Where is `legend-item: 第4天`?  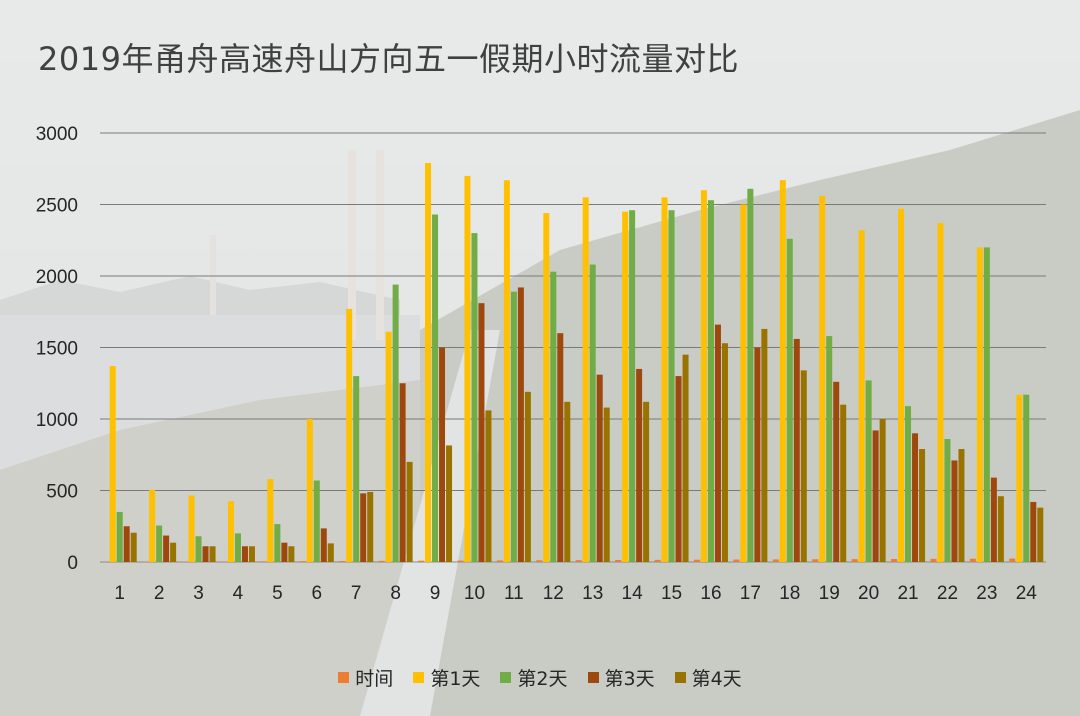
legend-item: 第4天 is located at coordinates (708, 677).